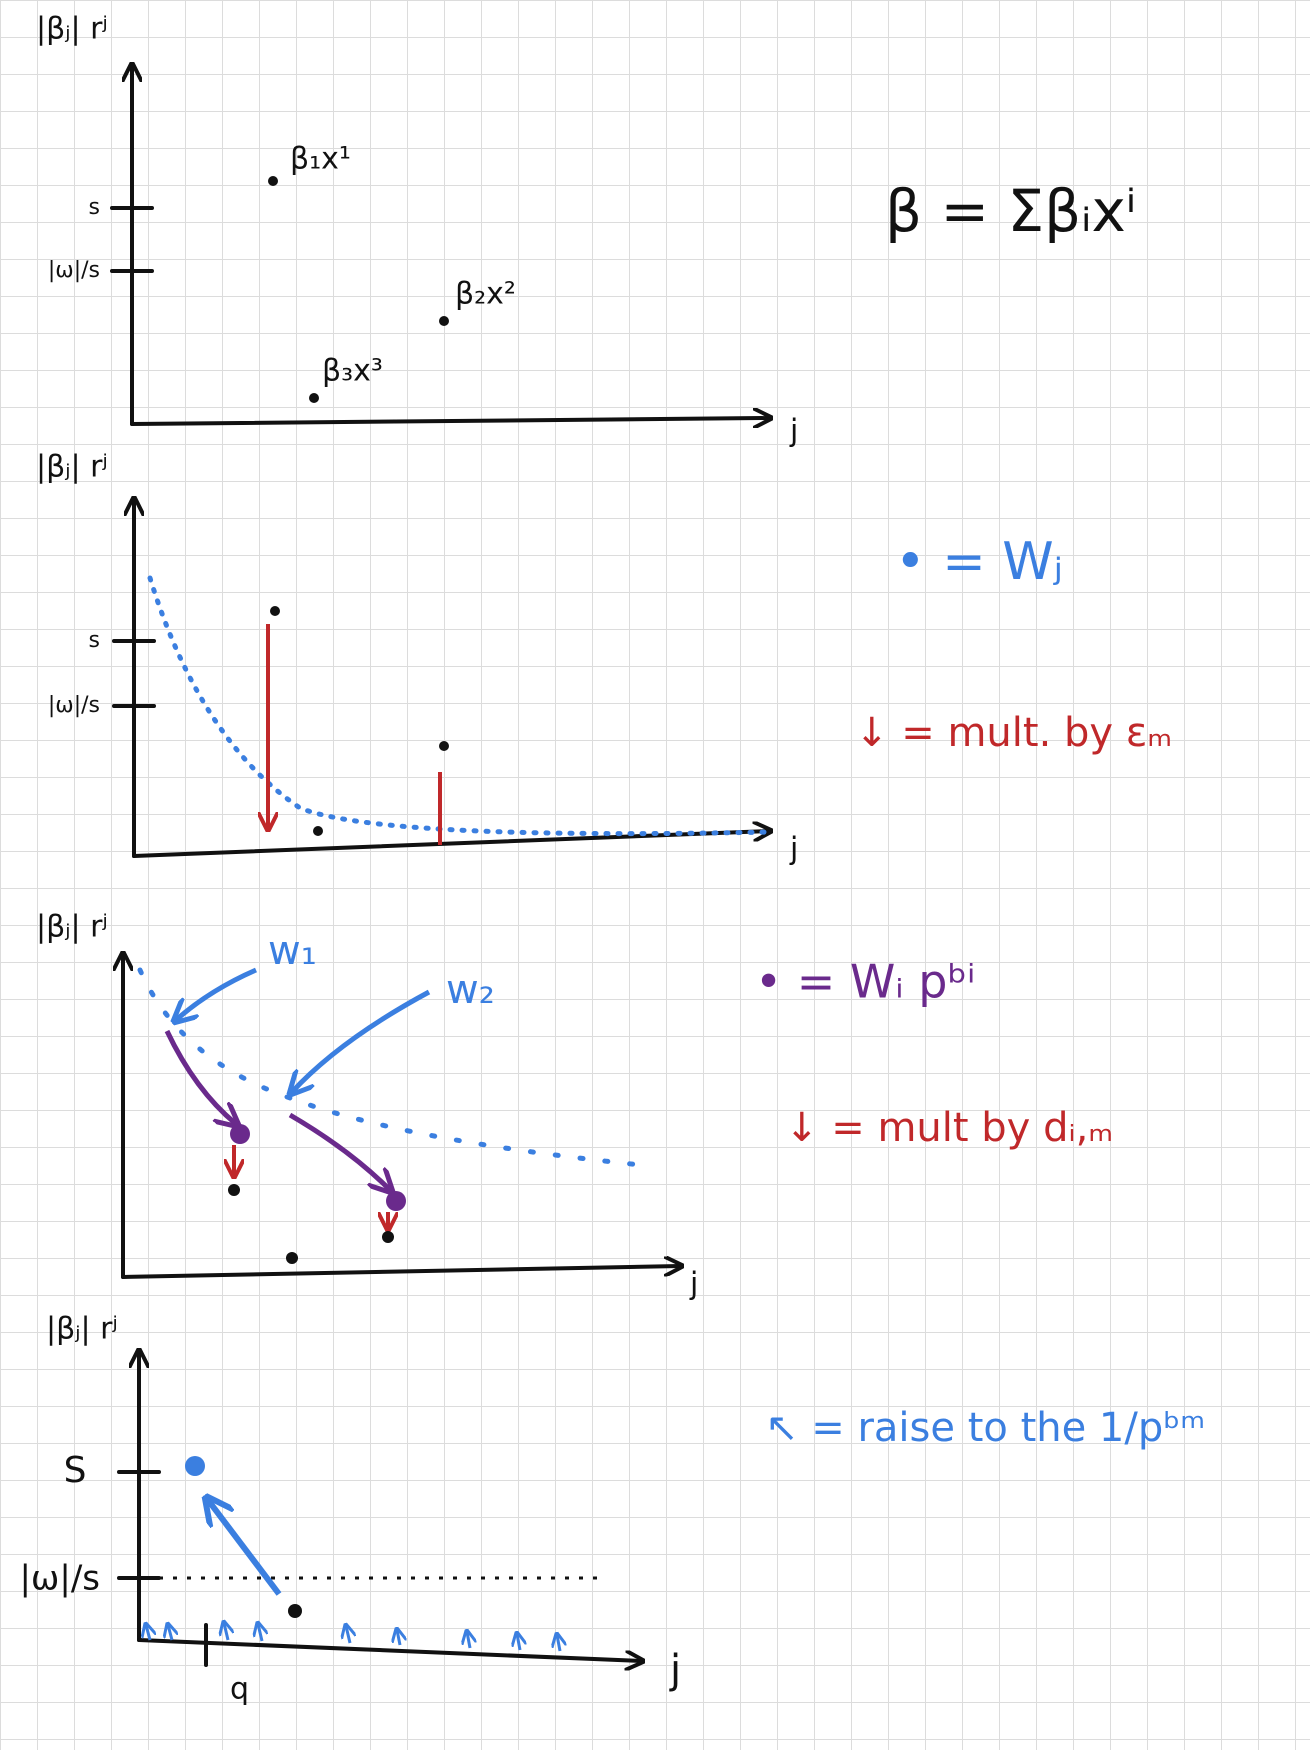 Image resolution: width=1310 pixels, height=1750 pixels. What do you see at coordinates (292, 951) in the screenshot?
I see `annotation: w₁` at bounding box center [292, 951].